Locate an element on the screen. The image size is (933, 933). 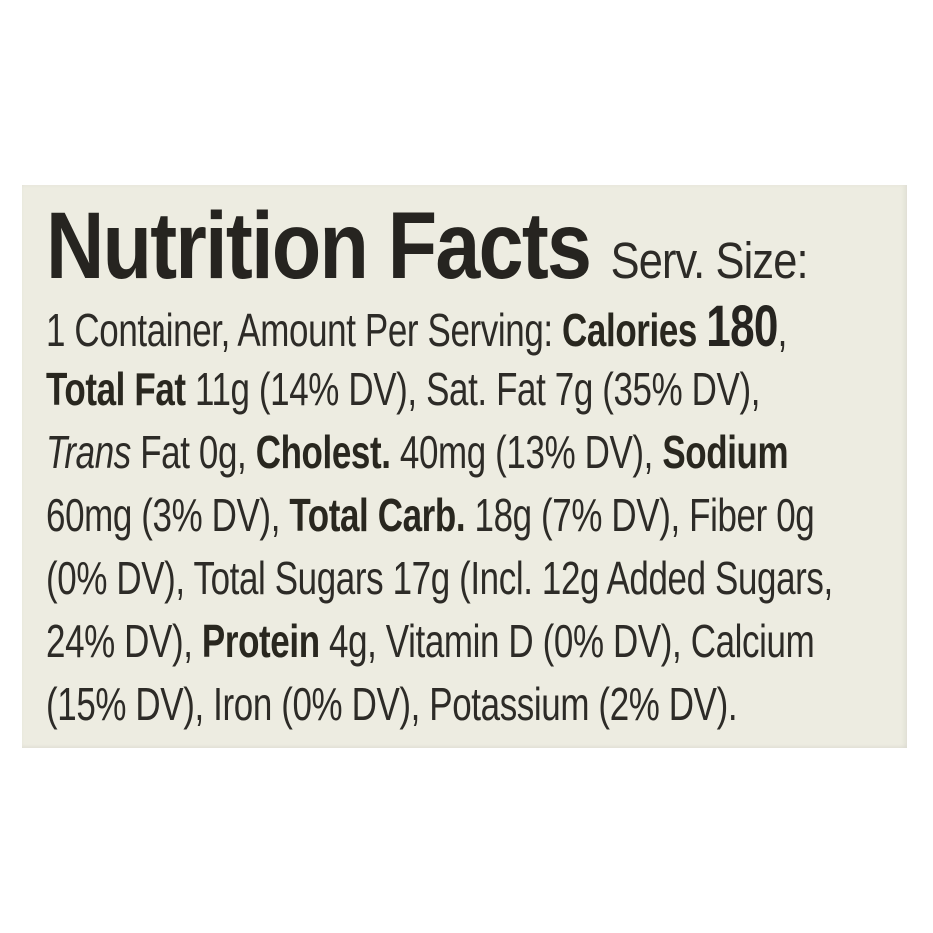
text-segment: 4g, Vitamin D (0% DV), Calcium is located at coordinates (572, 641).